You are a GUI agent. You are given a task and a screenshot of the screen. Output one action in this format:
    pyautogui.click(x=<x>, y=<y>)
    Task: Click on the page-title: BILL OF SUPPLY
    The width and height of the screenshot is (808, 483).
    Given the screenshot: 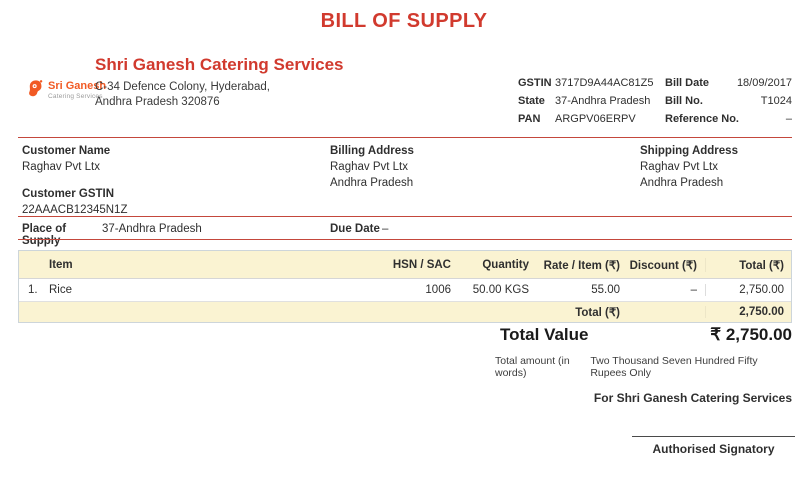 What is the action you would take?
    pyautogui.click(x=404, y=21)
    